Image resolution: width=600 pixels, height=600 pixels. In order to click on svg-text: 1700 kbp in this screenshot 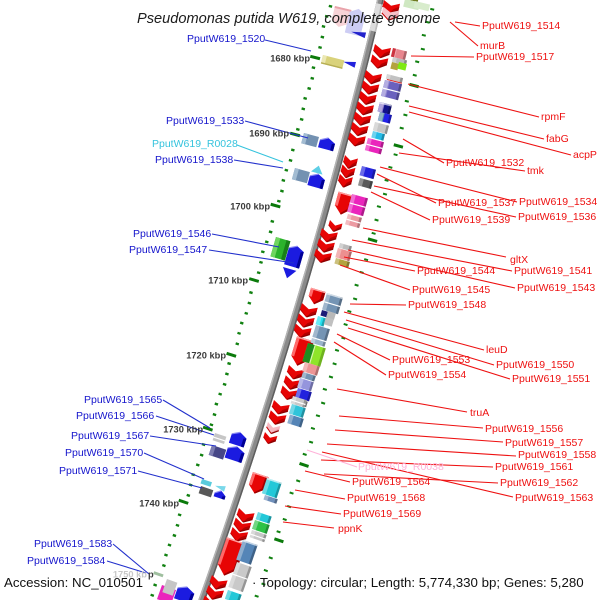, I will do `click(250, 207)`.